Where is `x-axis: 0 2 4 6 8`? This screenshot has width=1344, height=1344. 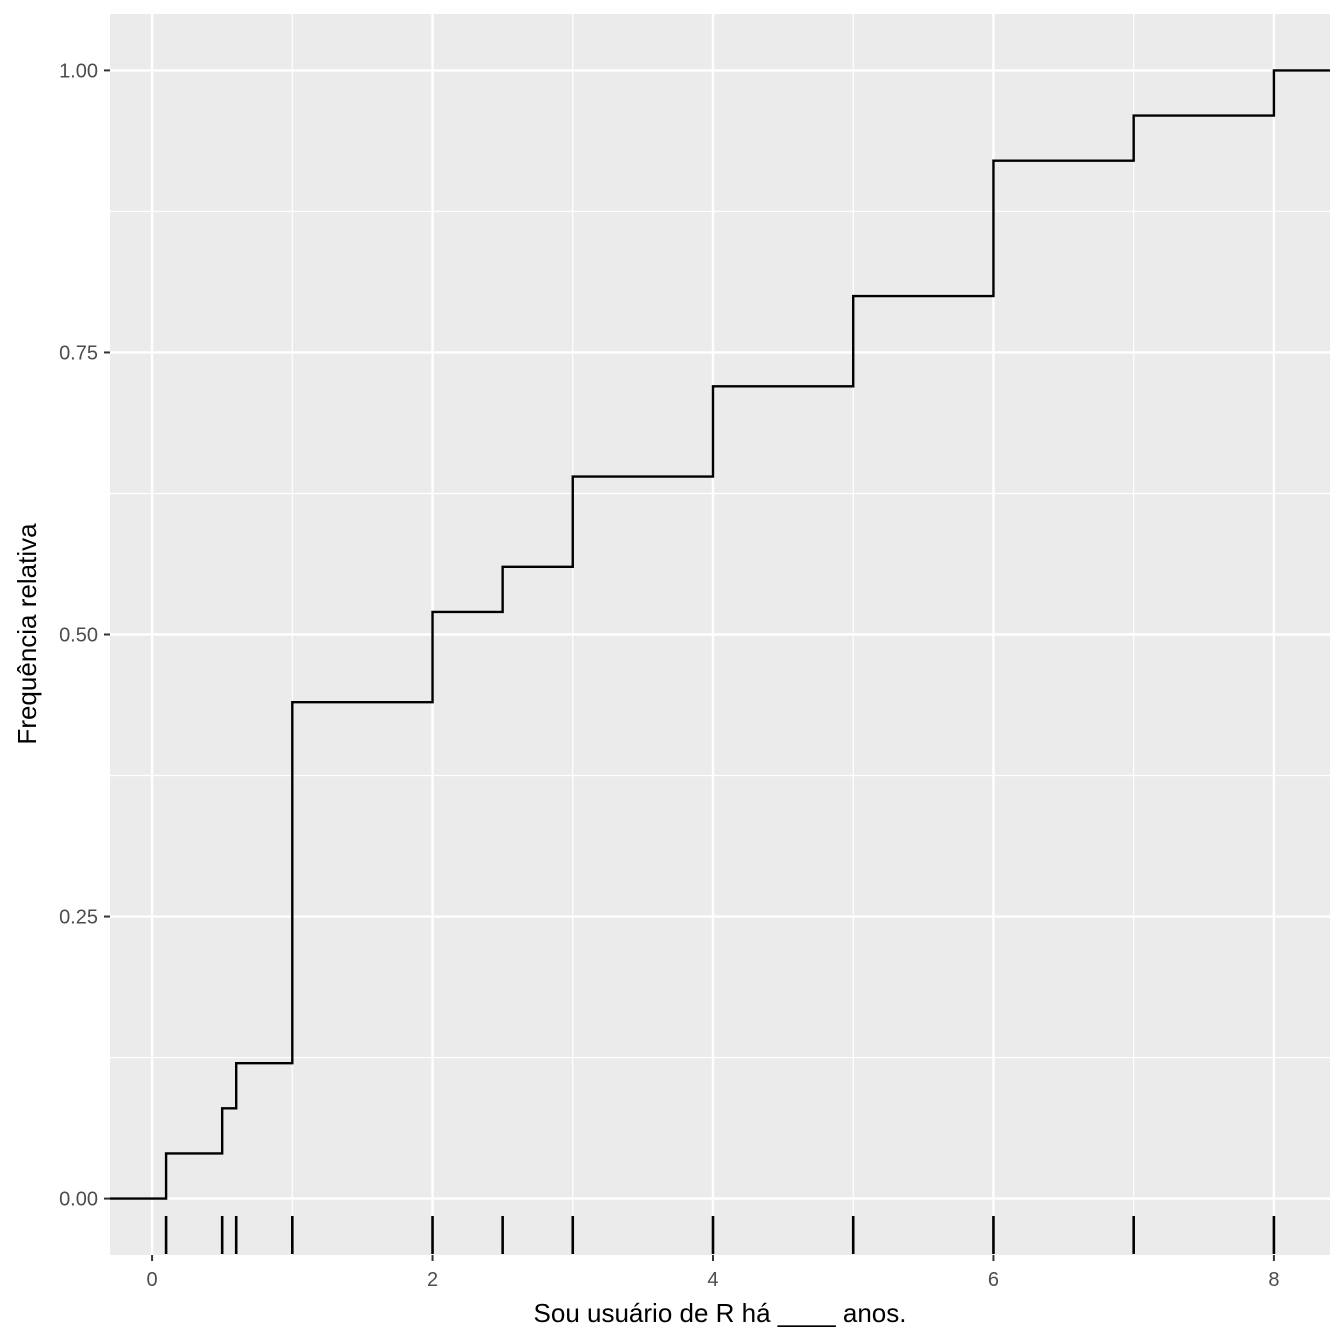 x-axis: 0 2 4 6 8 is located at coordinates (713, 1273).